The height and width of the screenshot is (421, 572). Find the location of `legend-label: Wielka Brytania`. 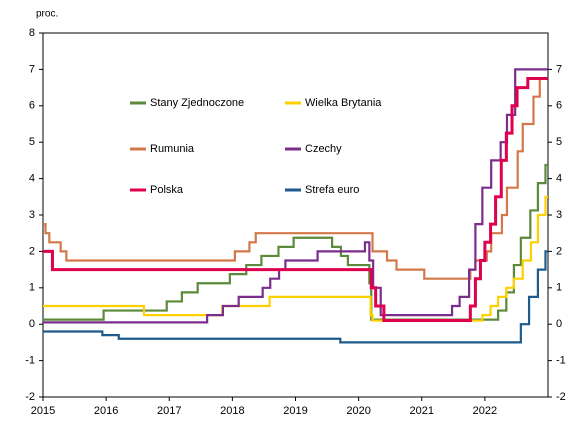

legend-label: Wielka Brytania is located at coordinates (343, 103).